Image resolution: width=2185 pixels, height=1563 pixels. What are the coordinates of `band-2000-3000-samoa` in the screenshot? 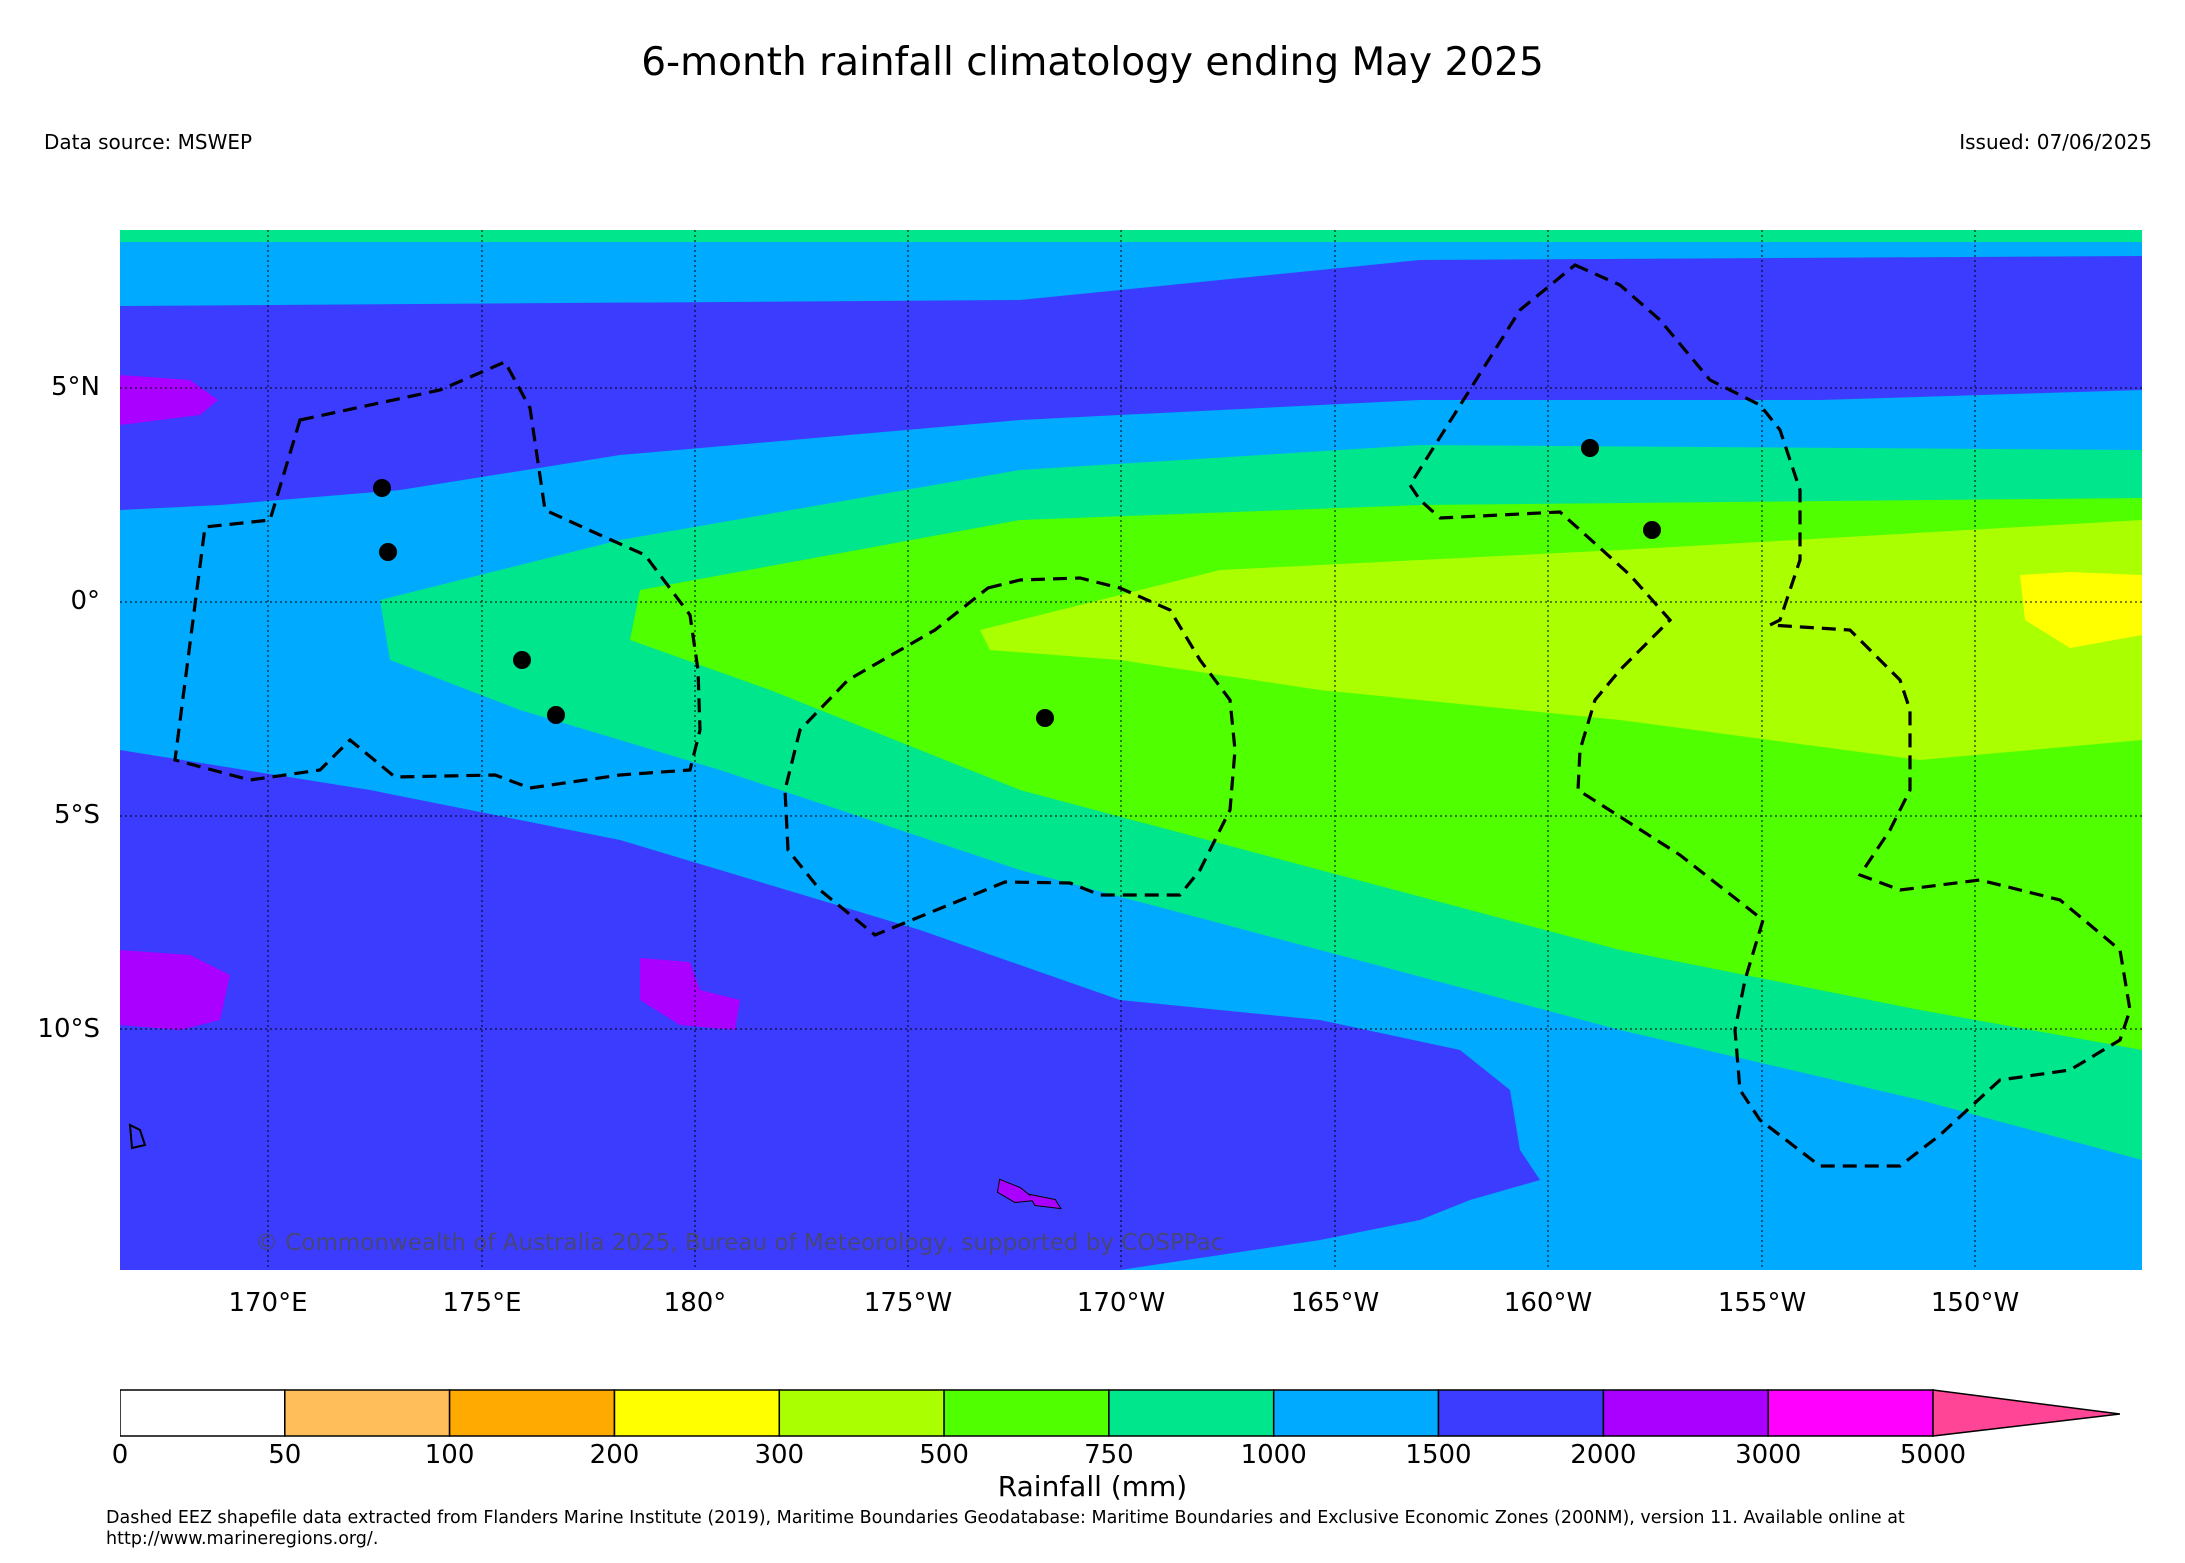 It's located at (690, 994).